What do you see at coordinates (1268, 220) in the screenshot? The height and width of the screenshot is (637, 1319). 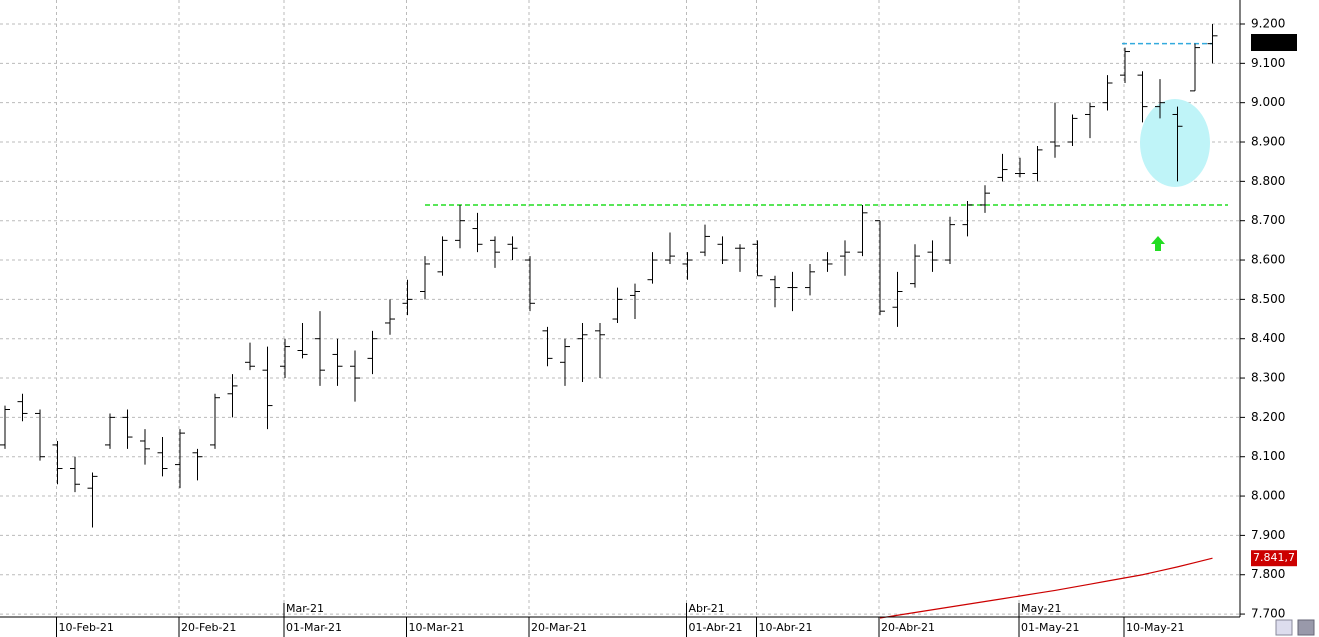 I see `y-tick-label: 8.700` at bounding box center [1268, 220].